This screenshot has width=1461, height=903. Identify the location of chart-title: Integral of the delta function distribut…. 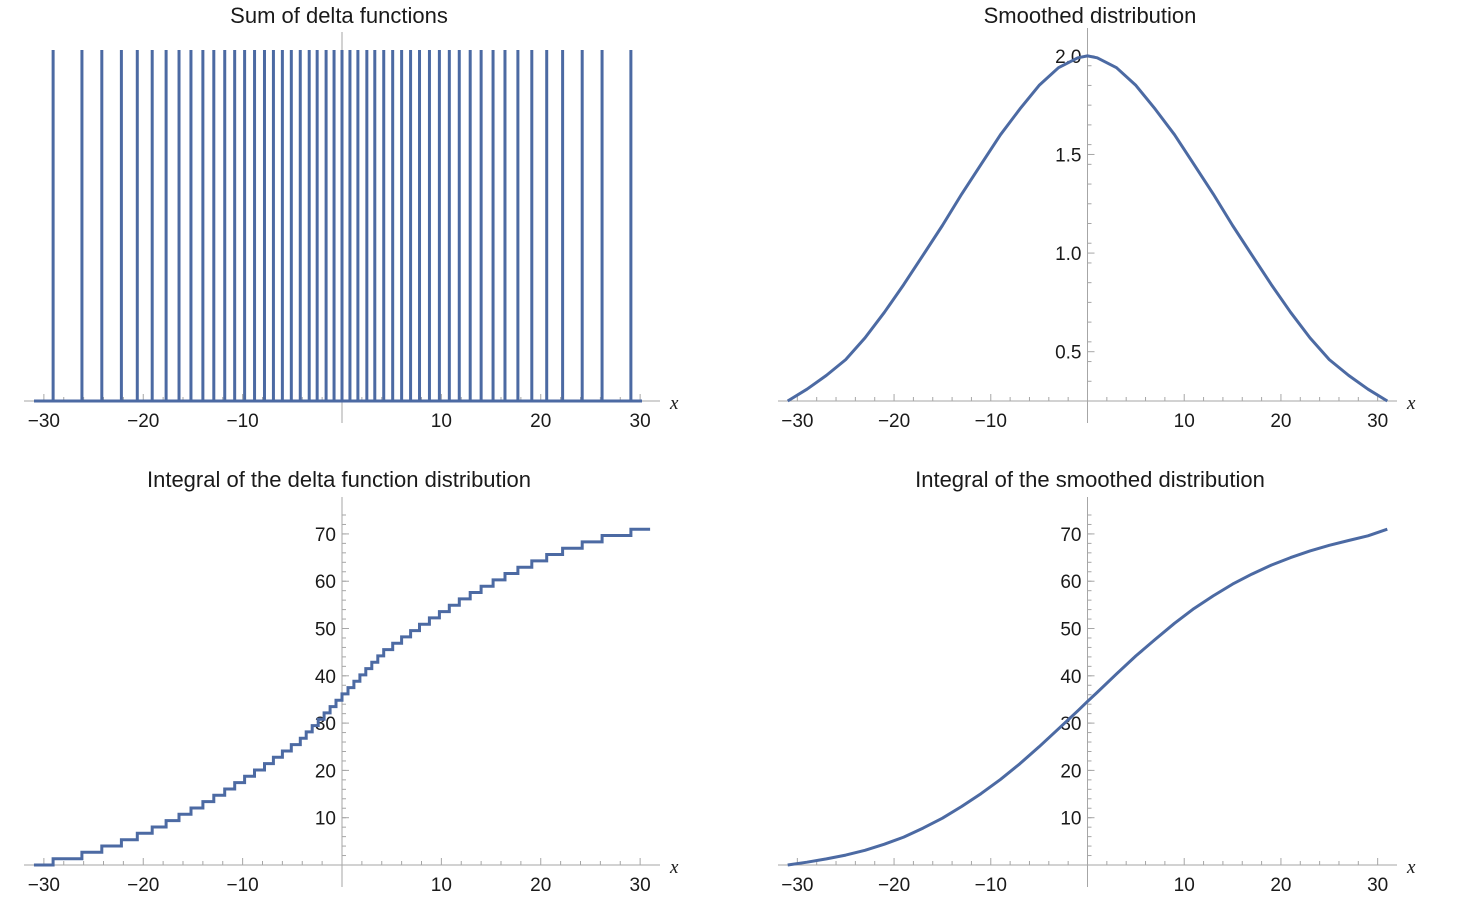
(339, 479).